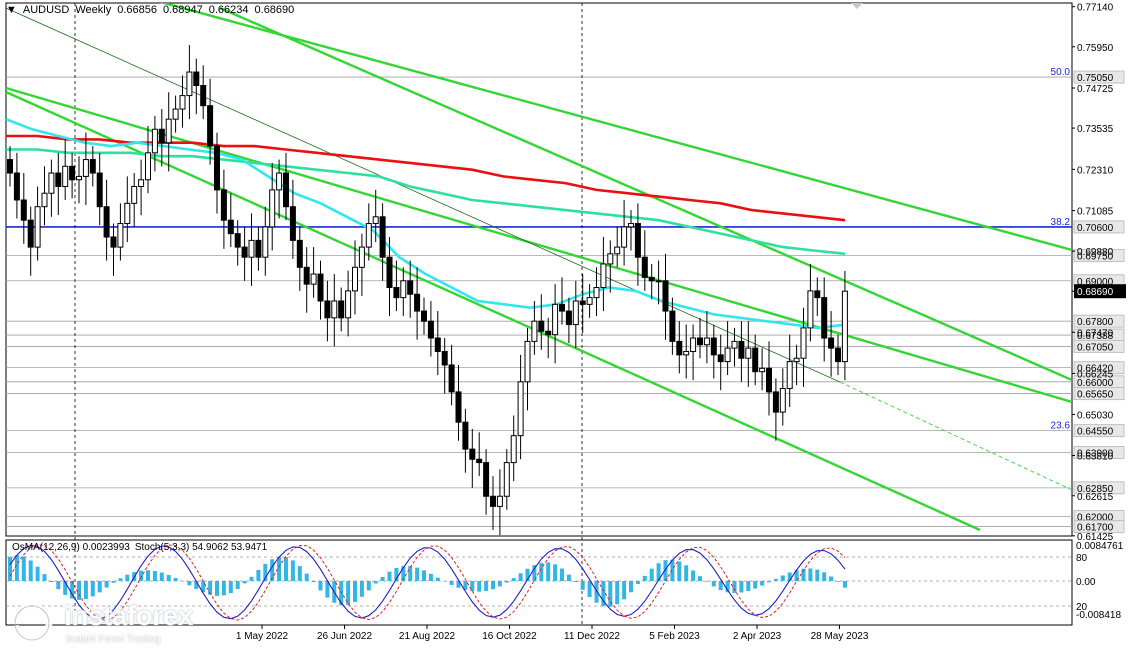 Image resolution: width=1143 pixels, height=656 pixels. I want to click on fib-label-0: 50.0, so click(1061, 72).